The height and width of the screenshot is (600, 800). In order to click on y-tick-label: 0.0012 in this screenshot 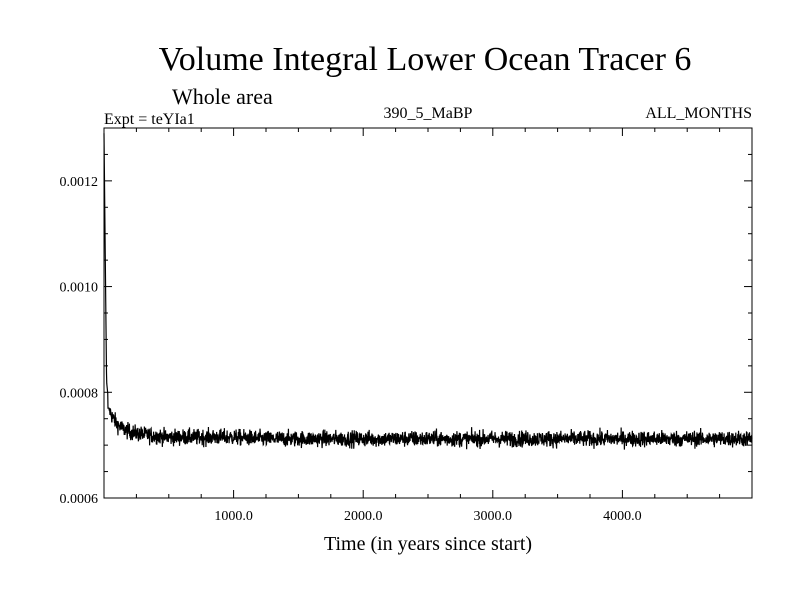, I will do `click(79, 182)`.